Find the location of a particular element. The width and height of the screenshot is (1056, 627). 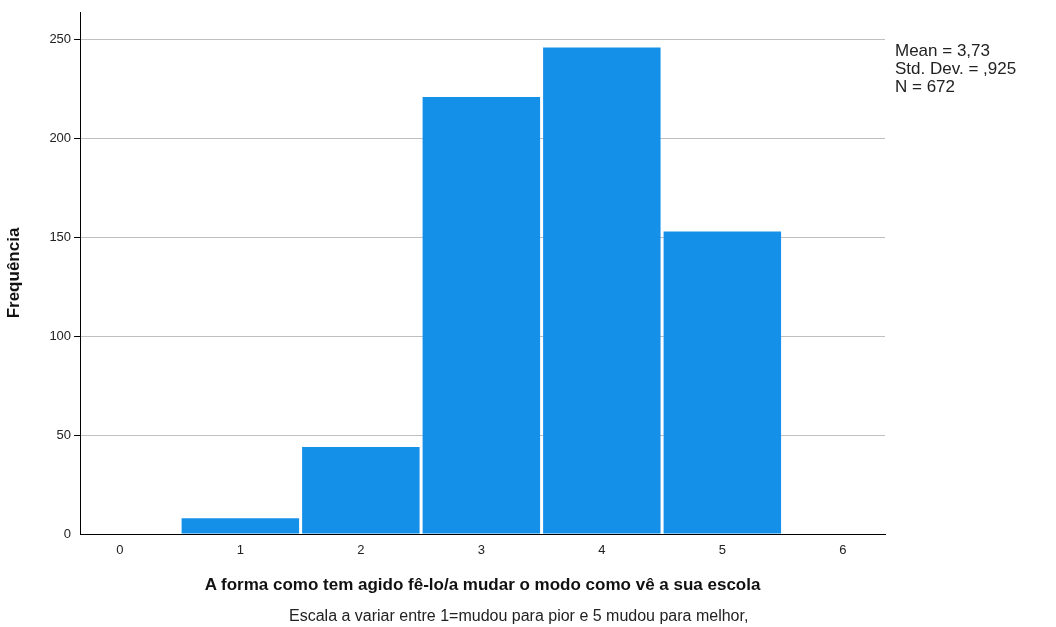

text: Mean = 3,73 is located at coordinates (943, 50).